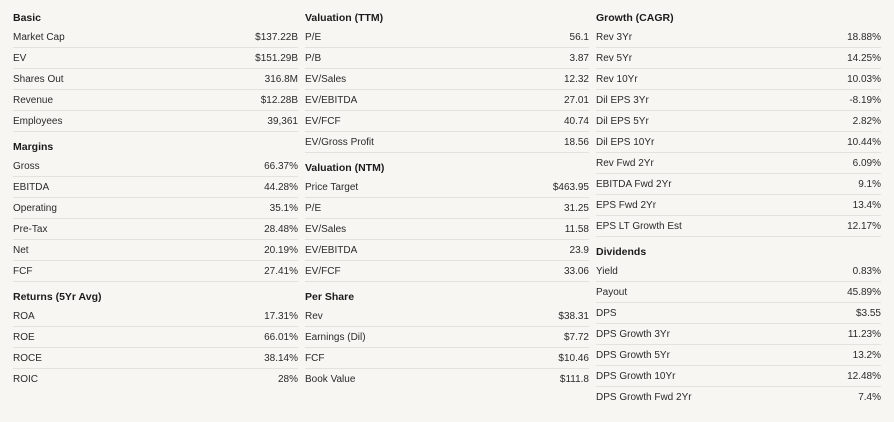 Image resolution: width=894 pixels, height=422 pixels. What do you see at coordinates (281, 358) in the screenshot?
I see `stat-value: 38.14%` at bounding box center [281, 358].